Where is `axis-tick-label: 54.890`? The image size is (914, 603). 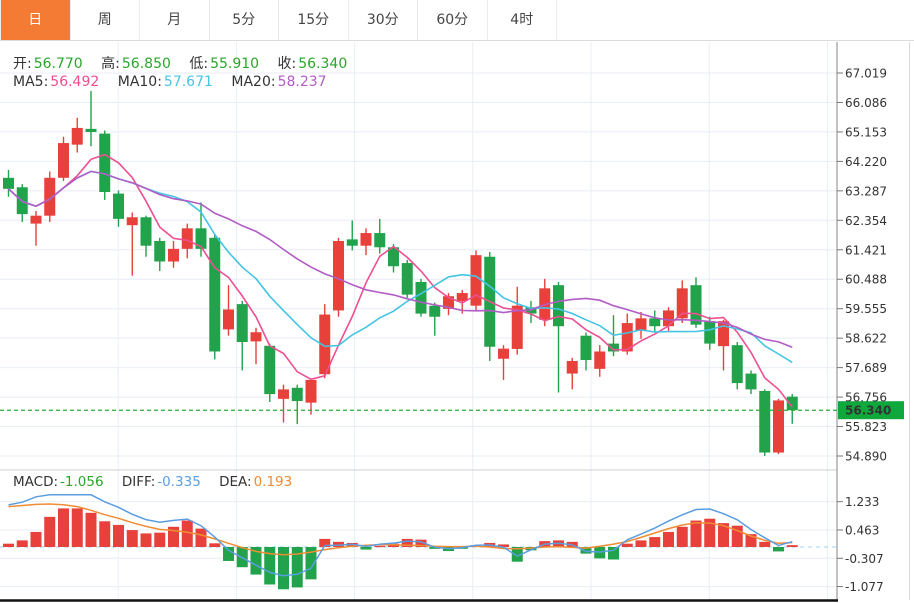 axis-tick-label: 54.890 is located at coordinates (866, 457).